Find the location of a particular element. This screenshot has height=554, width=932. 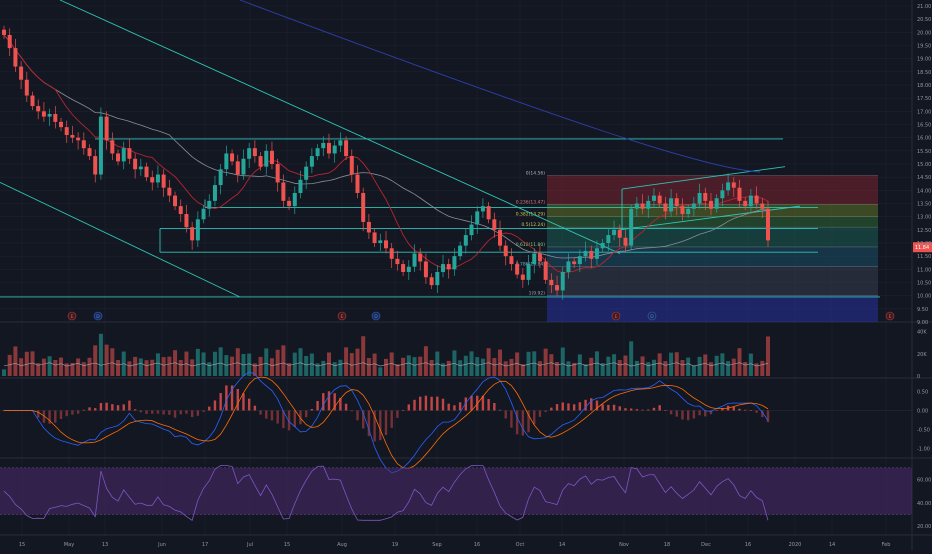

time-tick-label: Oct is located at coordinates (520, 545).